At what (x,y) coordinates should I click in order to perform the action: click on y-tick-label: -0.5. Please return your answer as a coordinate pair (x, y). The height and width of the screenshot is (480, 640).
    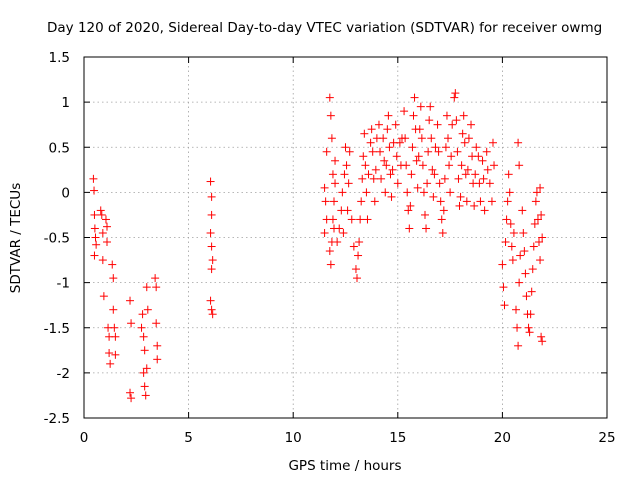
    Looking at the image, I should click on (57, 239).